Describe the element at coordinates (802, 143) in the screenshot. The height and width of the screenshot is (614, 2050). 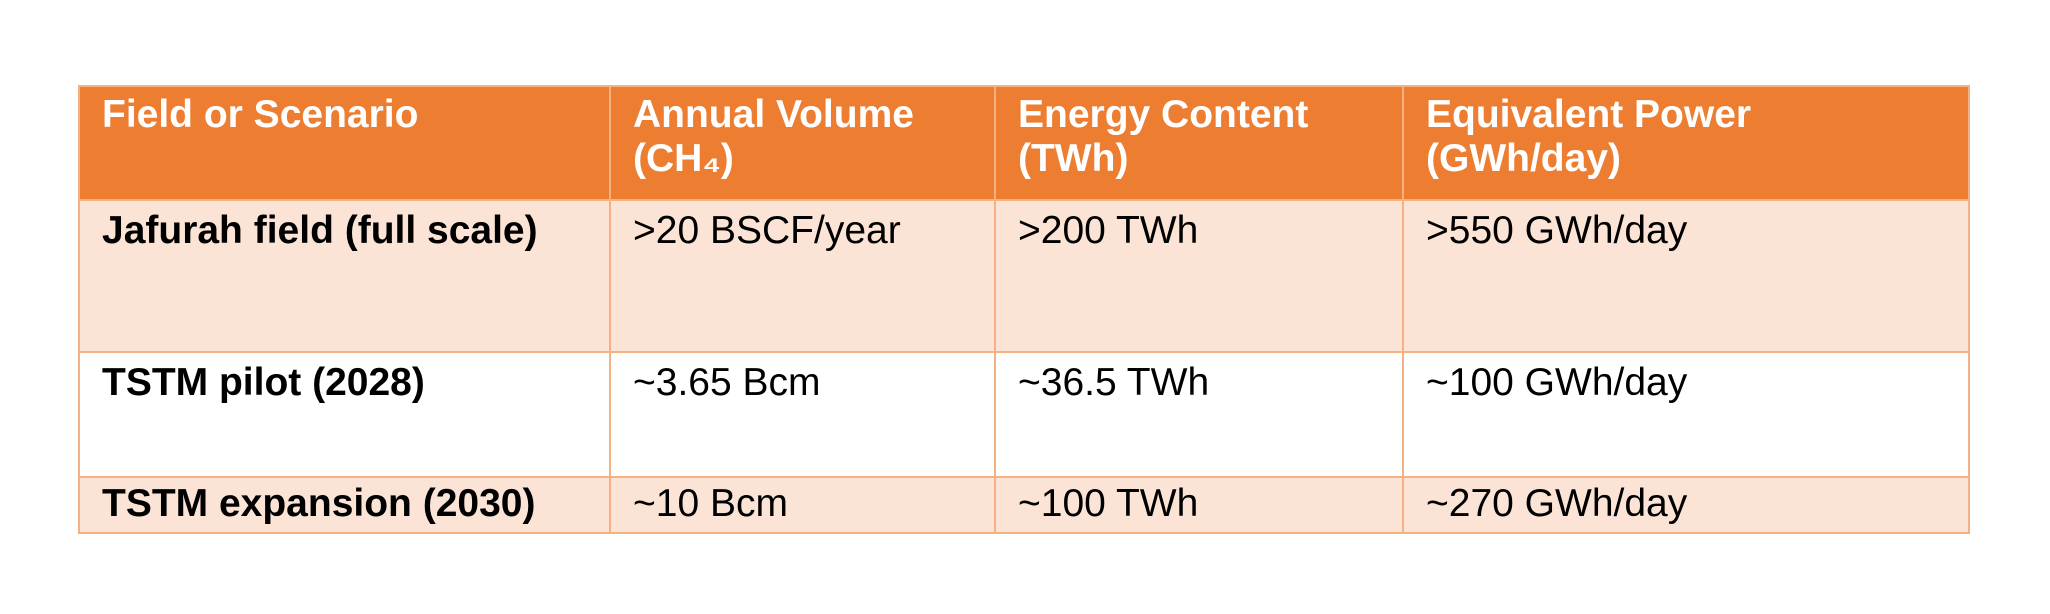
I see `header-annual-volume: Annual Volume (CH₄)` at that location.